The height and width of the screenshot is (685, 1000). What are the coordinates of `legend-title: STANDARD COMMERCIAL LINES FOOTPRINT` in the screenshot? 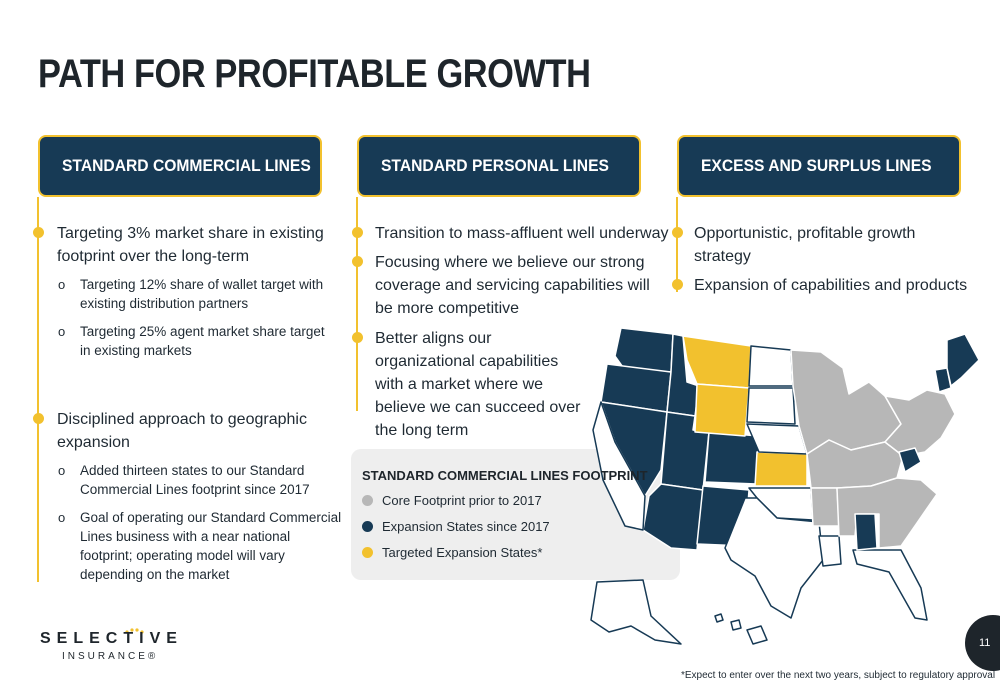 It's located at (505, 475).